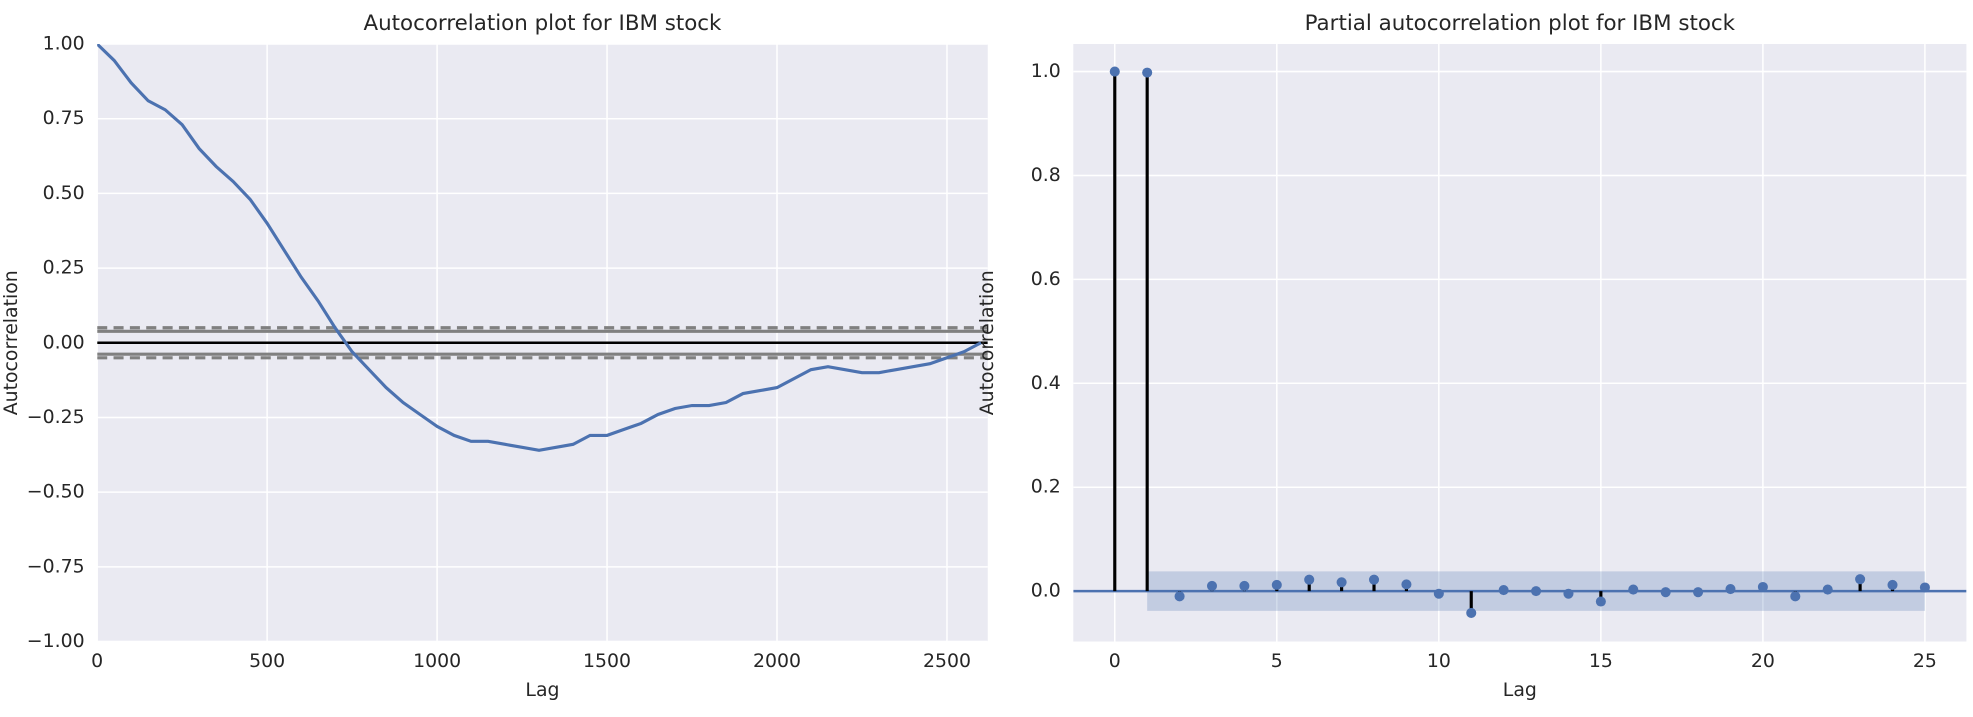 This screenshot has width=1973, height=717. I want to click on x-tick-label: 25, so click(1925, 661).